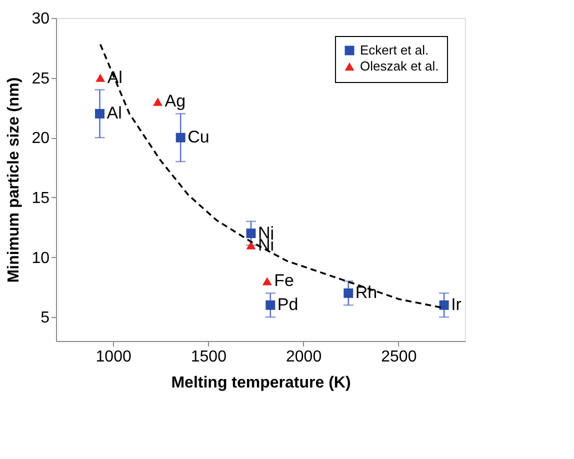 The image size is (574, 459). I want to click on x-tick-label: 2500, so click(399, 357).